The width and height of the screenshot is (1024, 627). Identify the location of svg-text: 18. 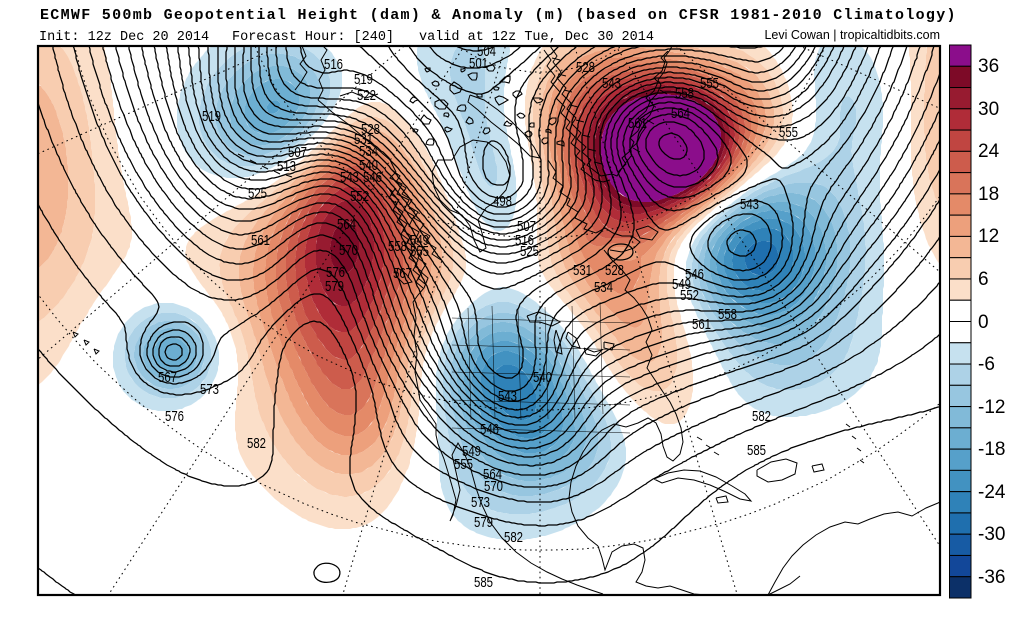
(988, 194).